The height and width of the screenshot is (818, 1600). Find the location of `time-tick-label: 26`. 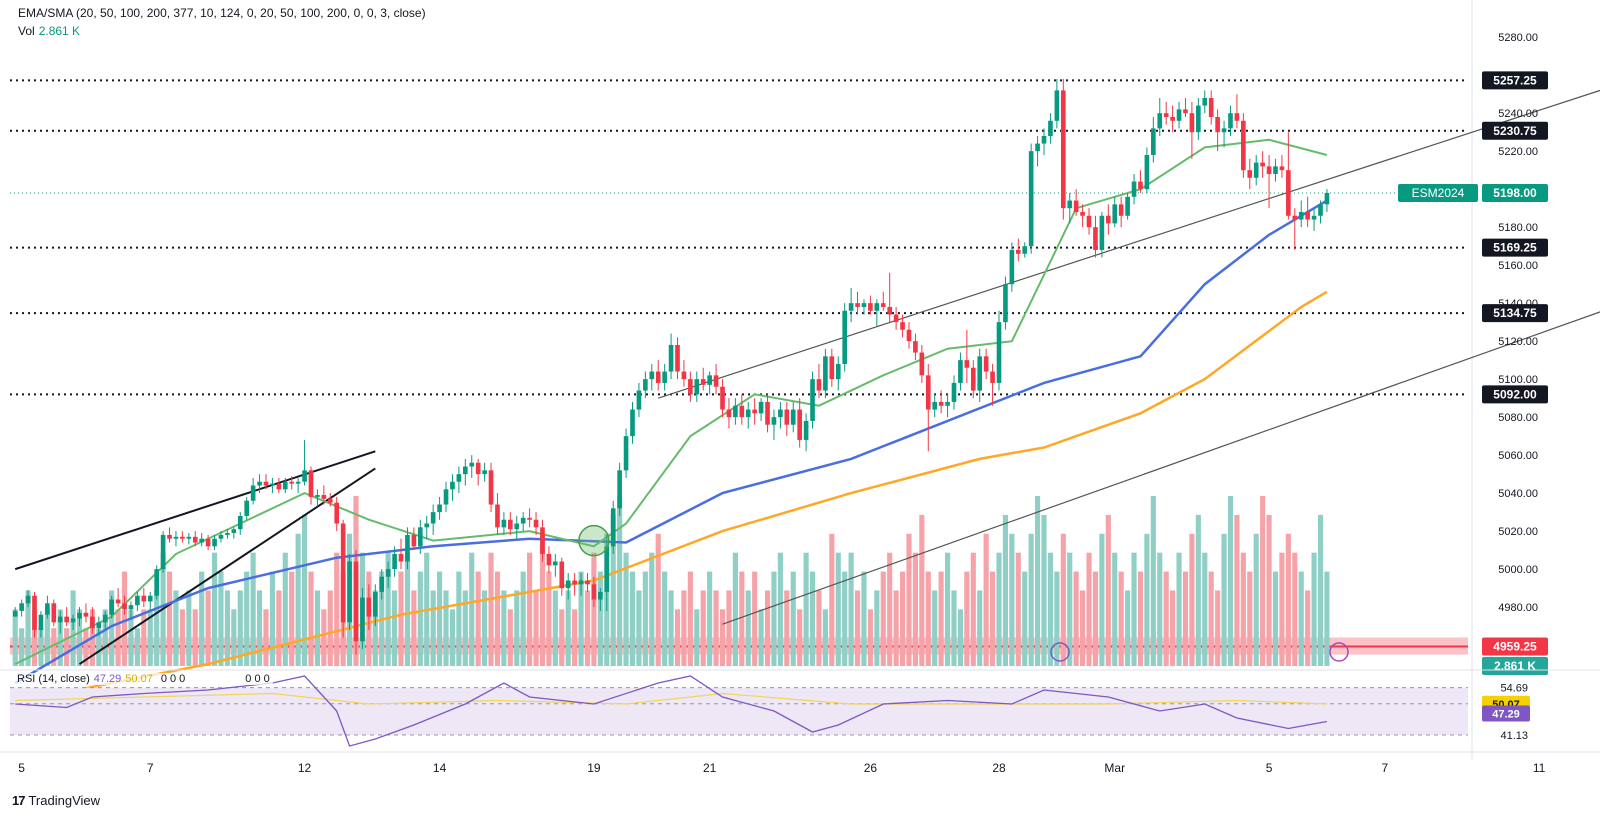

time-tick-label: 26 is located at coordinates (871, 768).